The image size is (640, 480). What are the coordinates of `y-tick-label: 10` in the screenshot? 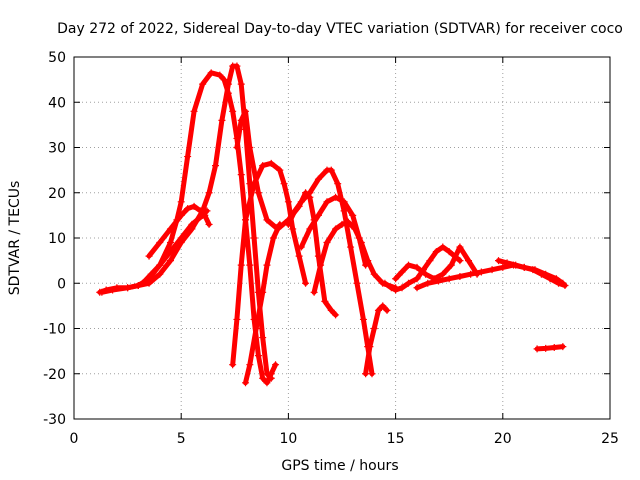 It's located at (57, 239).